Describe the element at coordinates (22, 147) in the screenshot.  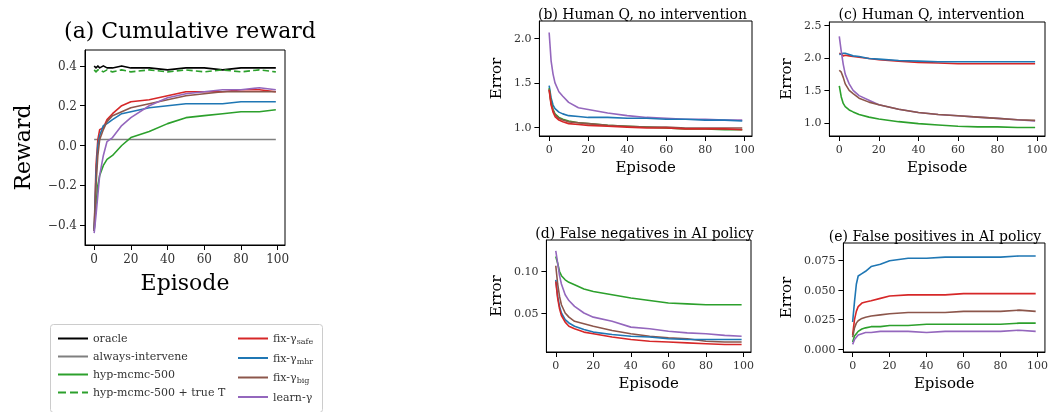
I see `y-axis-title: Reward` at that location.